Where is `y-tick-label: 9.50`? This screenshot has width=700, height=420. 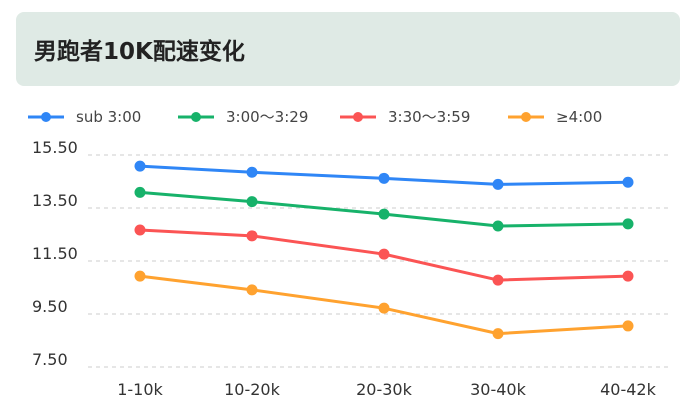
y-tick-label: 9.50 is located at coordinates (50, 306).